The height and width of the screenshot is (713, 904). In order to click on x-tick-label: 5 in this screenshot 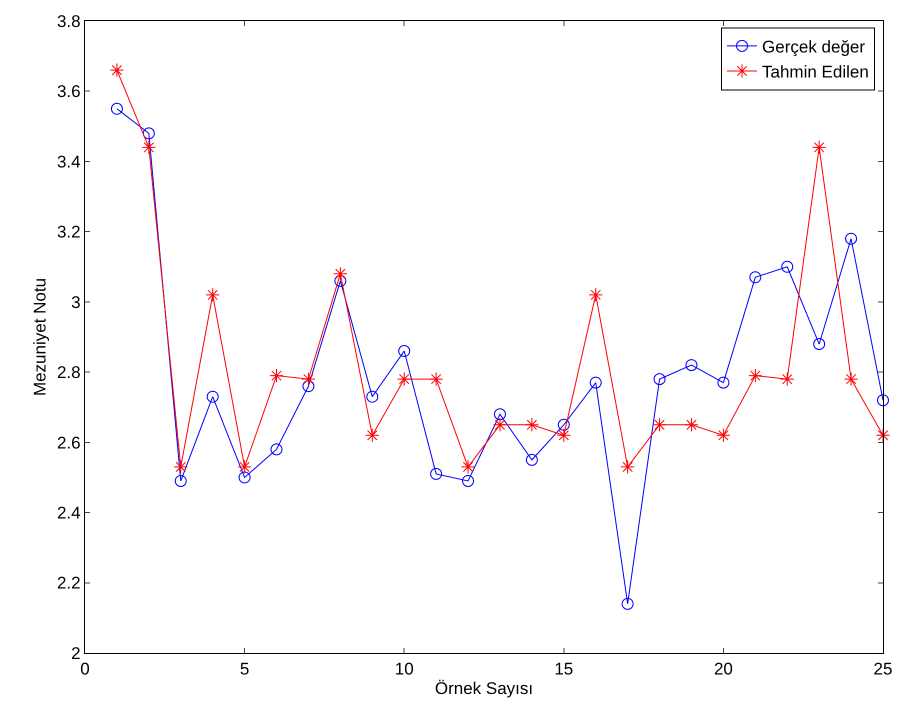, I will do `click(245, 668)`.